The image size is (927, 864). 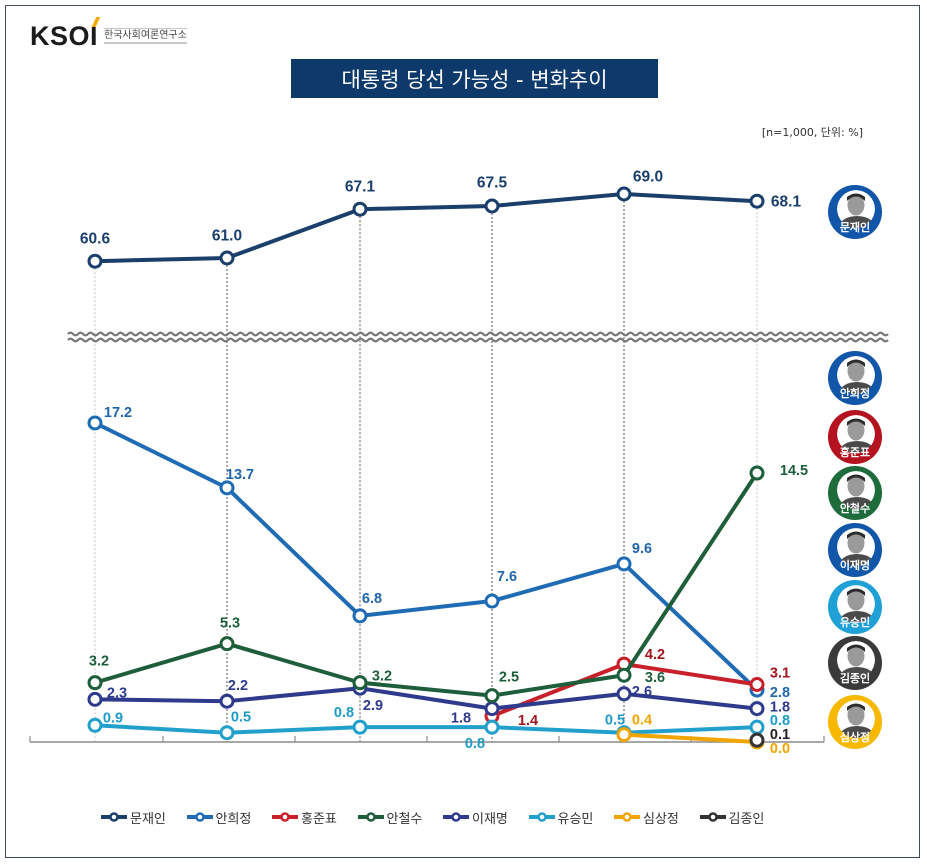 What do you see at coordinates (780, 708) in the screenshot?
I see `data-label: 1.8` at bounding box center [780, 708].